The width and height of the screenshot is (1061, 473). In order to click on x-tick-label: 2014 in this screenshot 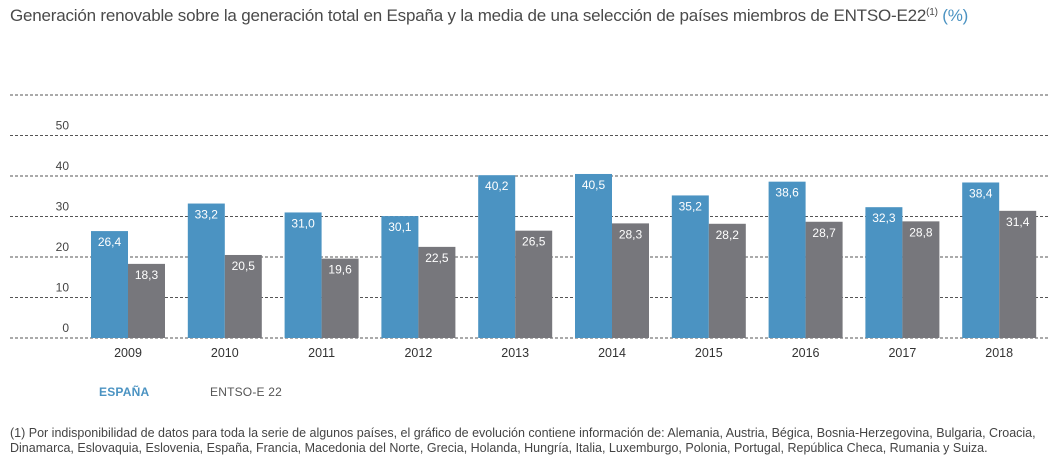, I will do `click(612, 353)`.